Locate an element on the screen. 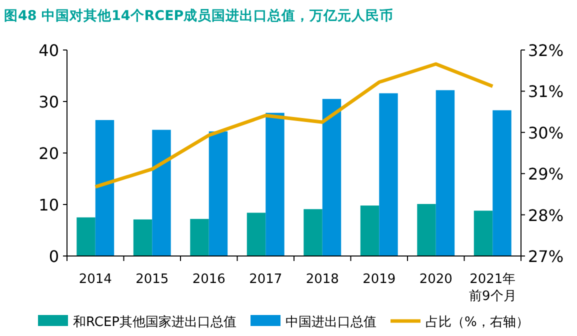 The width and height of the screenshot is (577, 336). legend-label: 中国进出口总值 is located at coordinates (331, 322).